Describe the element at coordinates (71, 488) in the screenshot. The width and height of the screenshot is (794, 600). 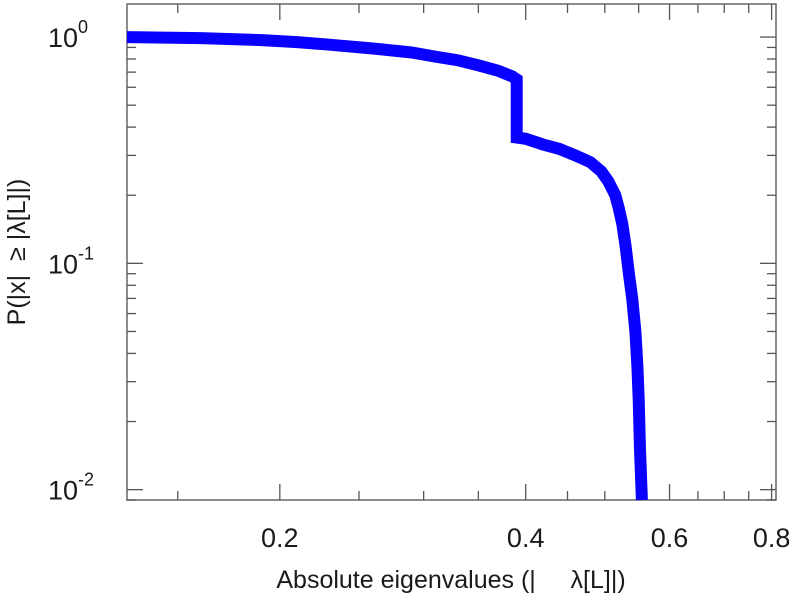
I see `y-tick-label: 10⁻²` at that location.